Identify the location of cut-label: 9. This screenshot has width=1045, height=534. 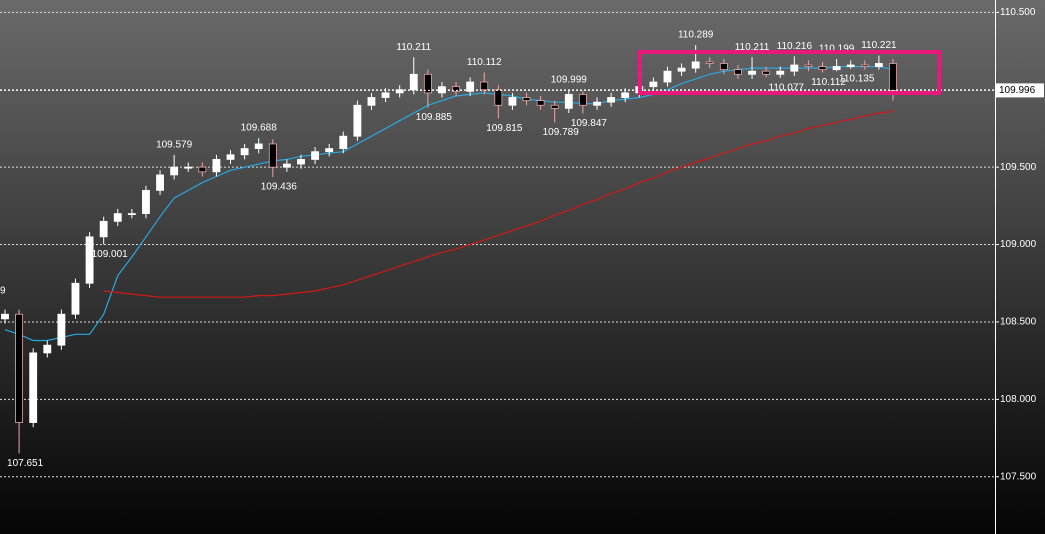
(3, 291).